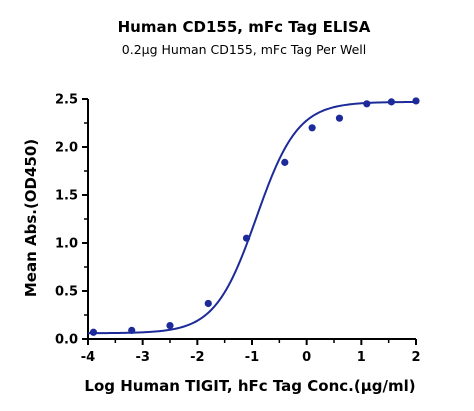 The width and height of the screenshot is (474, 411). I want to click on x-axis-ticks: -4 -3 -2 -1 0 1 2, so click(251, 352).